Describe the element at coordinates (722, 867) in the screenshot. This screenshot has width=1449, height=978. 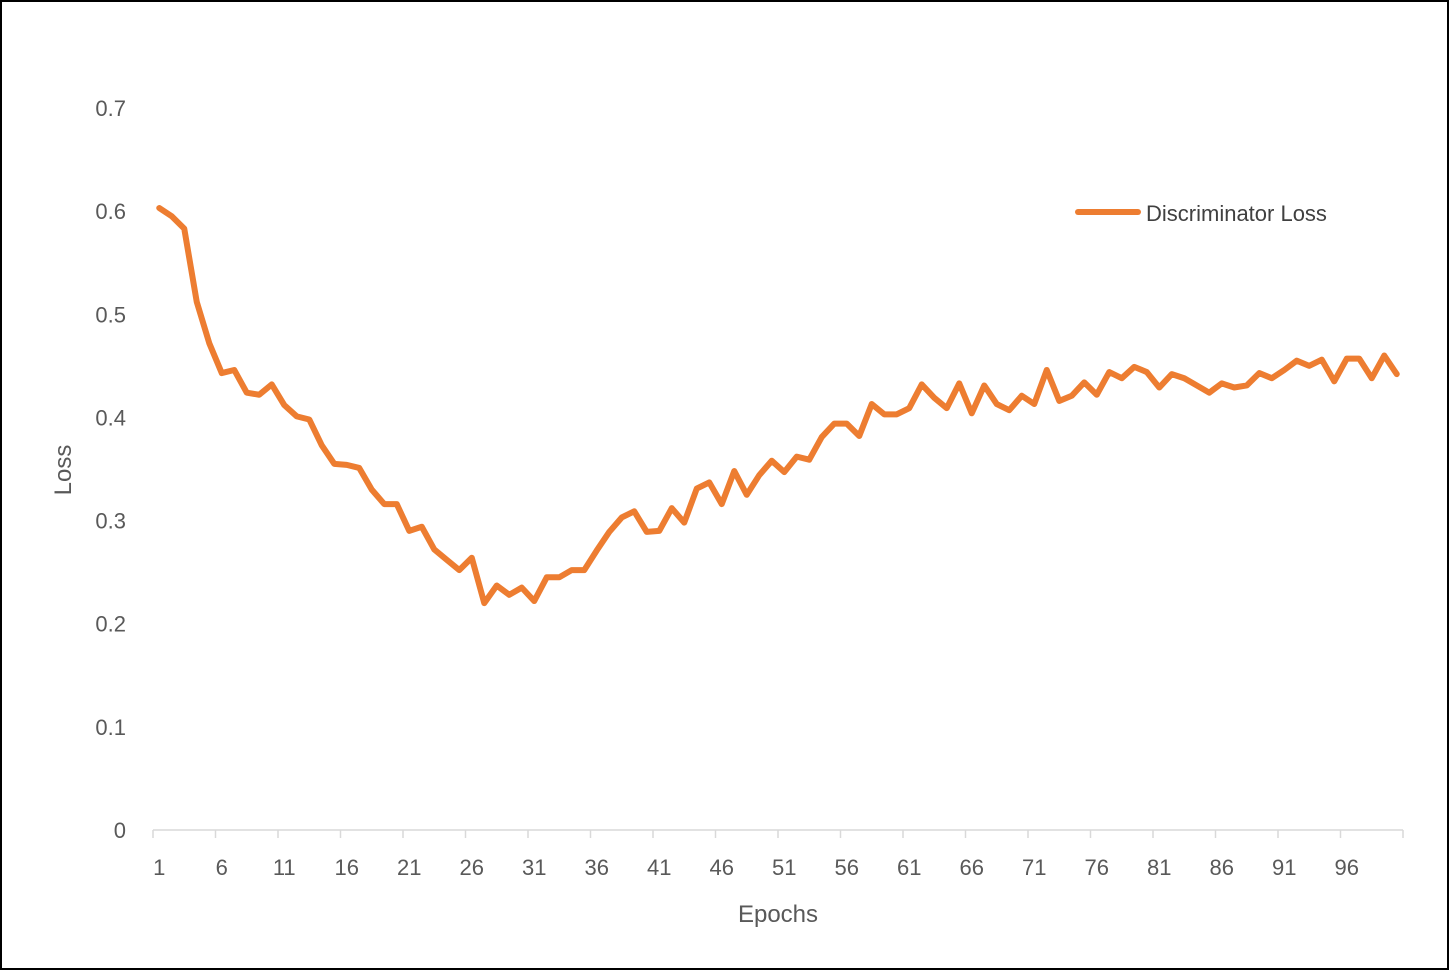
I see `x-tick-label: 46` at that location.